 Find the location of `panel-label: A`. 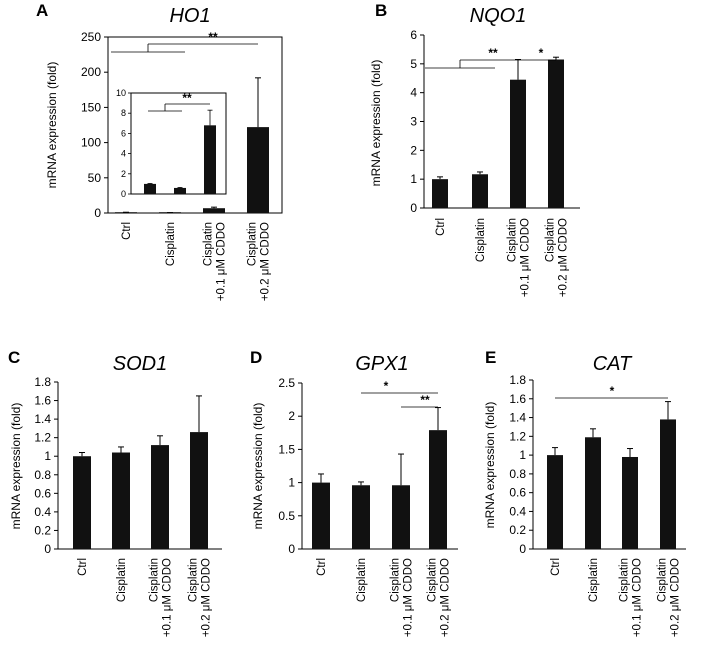

panel-label: A is located at coordinates (42, 10).